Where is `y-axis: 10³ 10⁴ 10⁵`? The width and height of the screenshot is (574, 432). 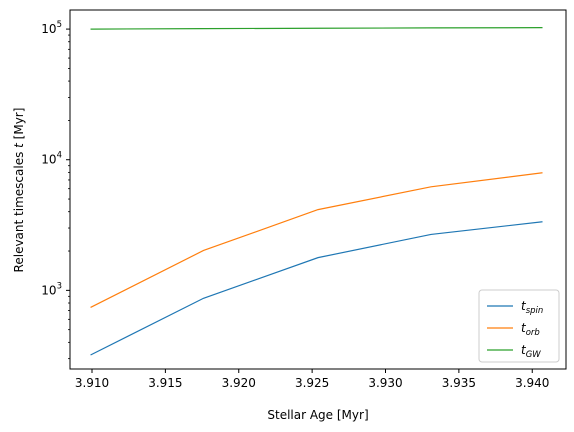 y-axis: 10³ 10⁴ 10⁵ is located at coordinates (55, 190).